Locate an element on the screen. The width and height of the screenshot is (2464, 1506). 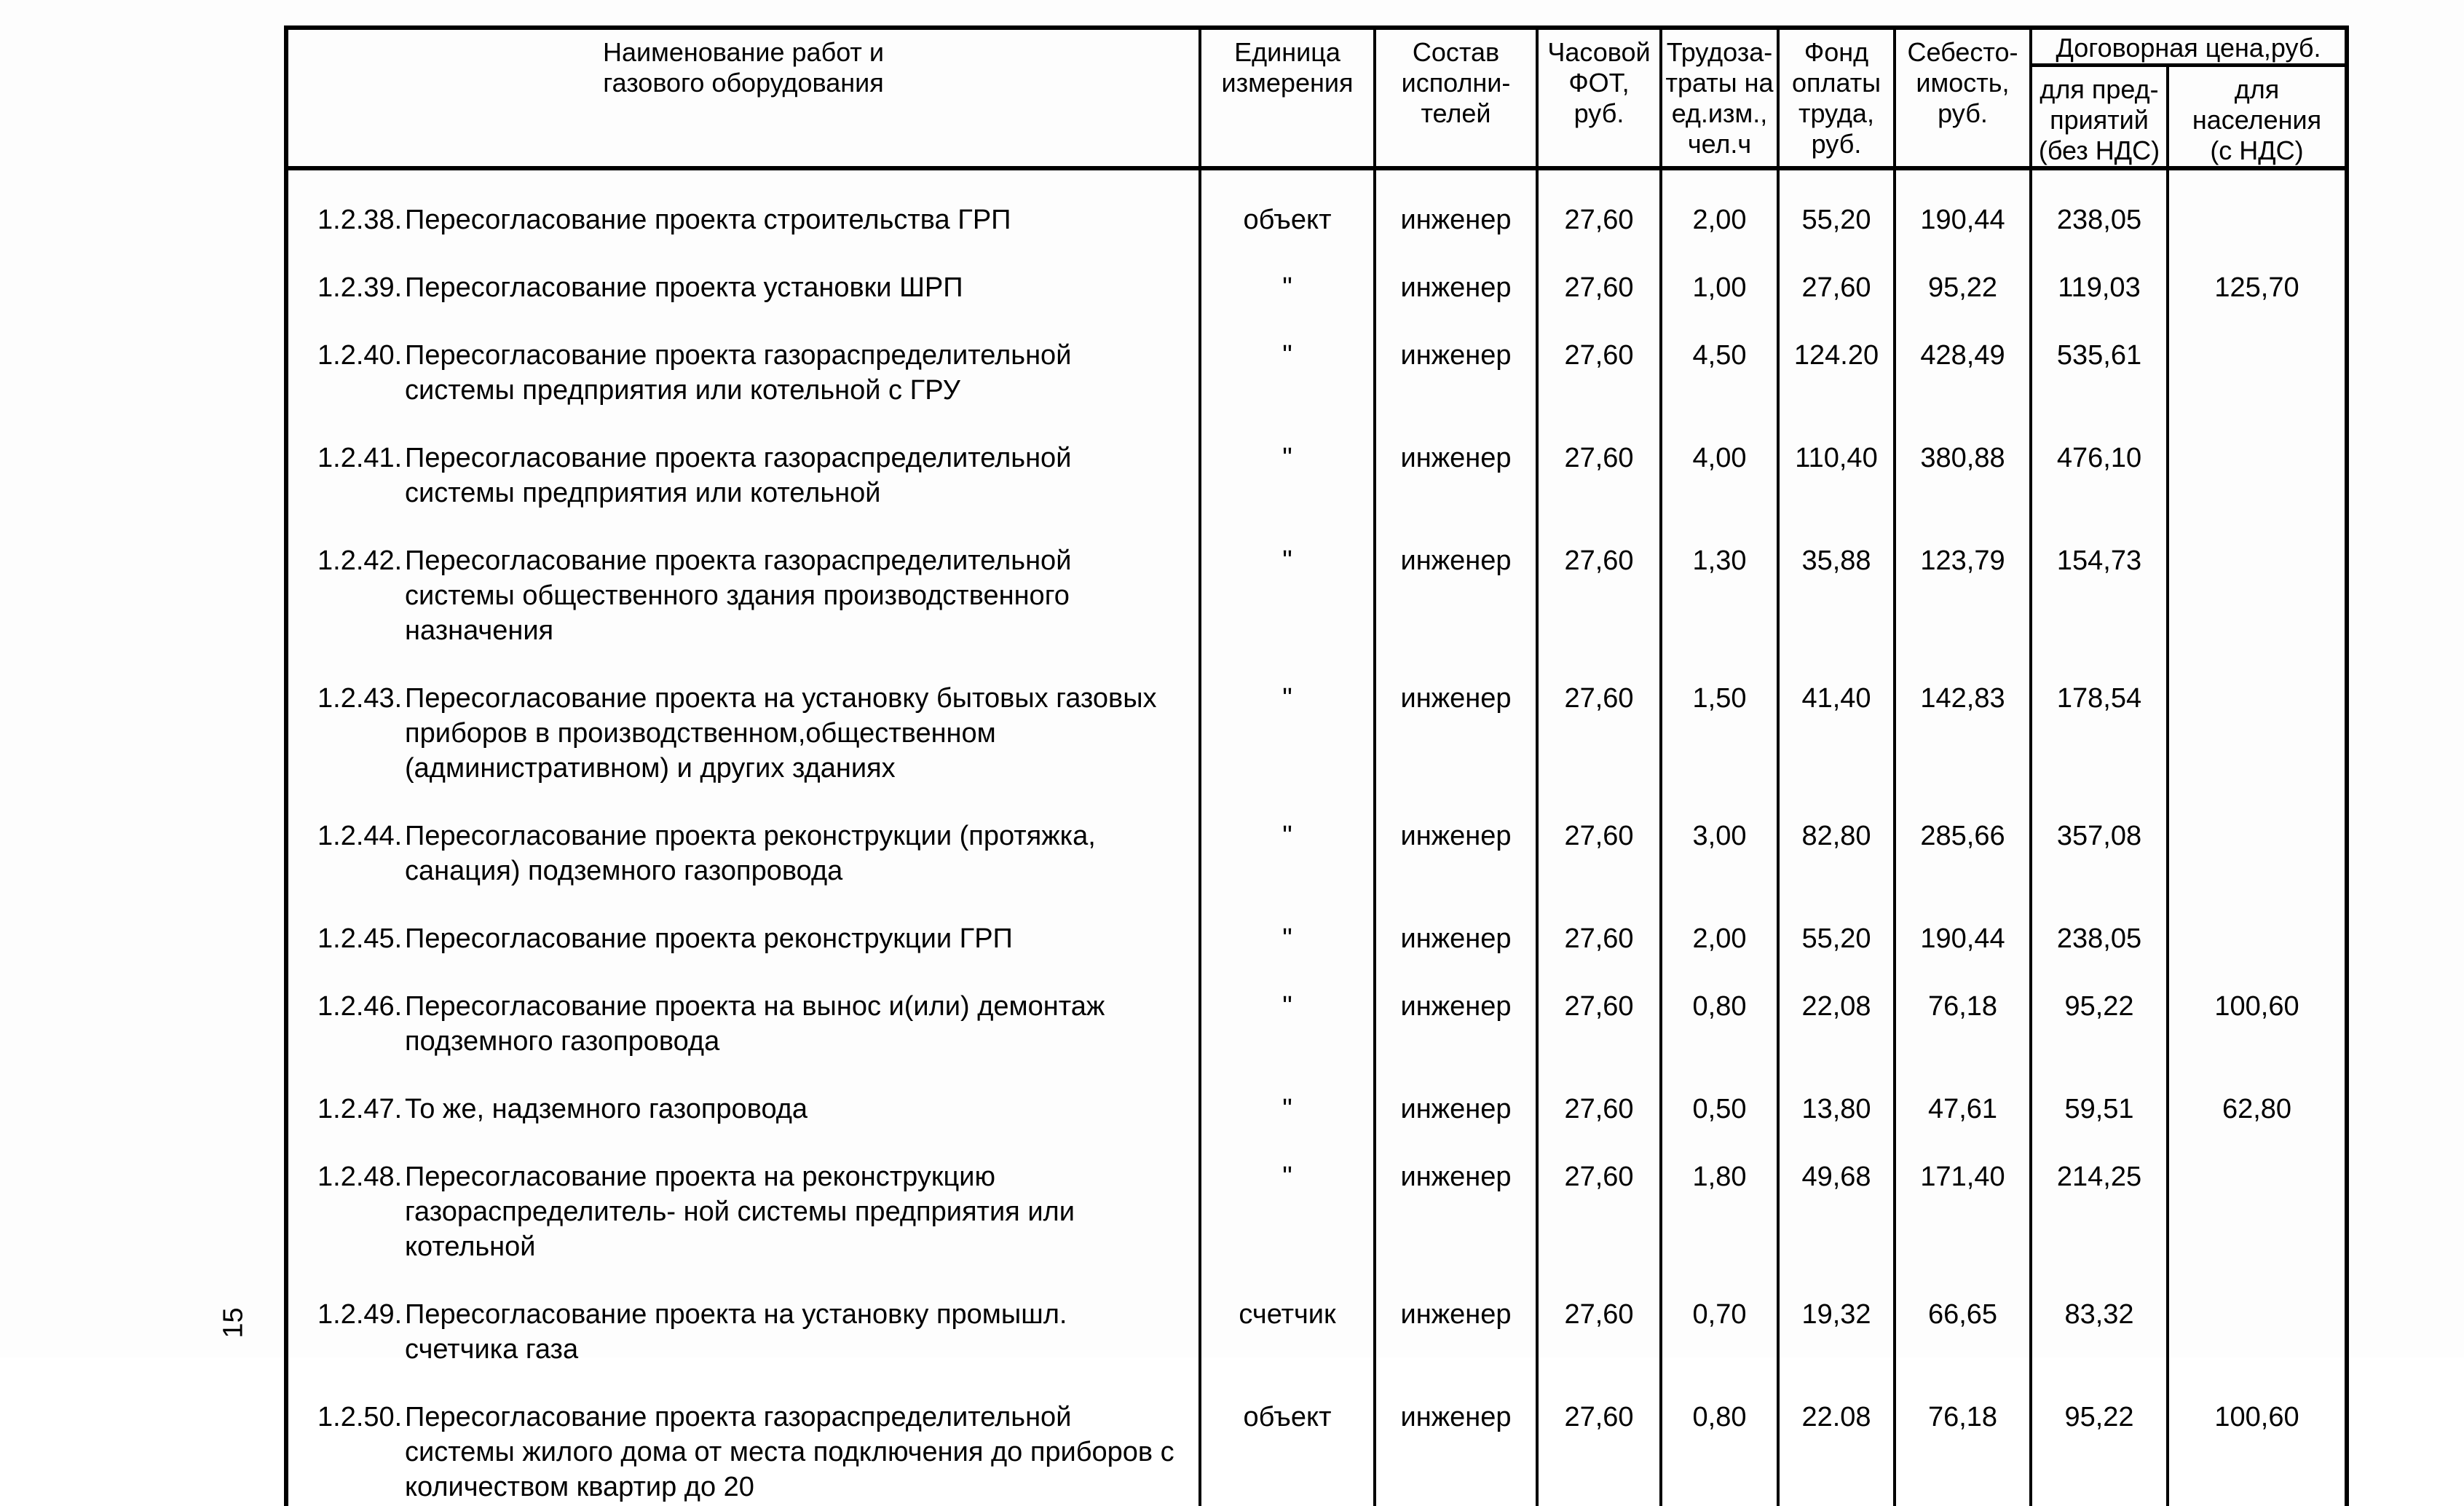
cell-cost: 76,18 is located at coordinates (1962, 1437).